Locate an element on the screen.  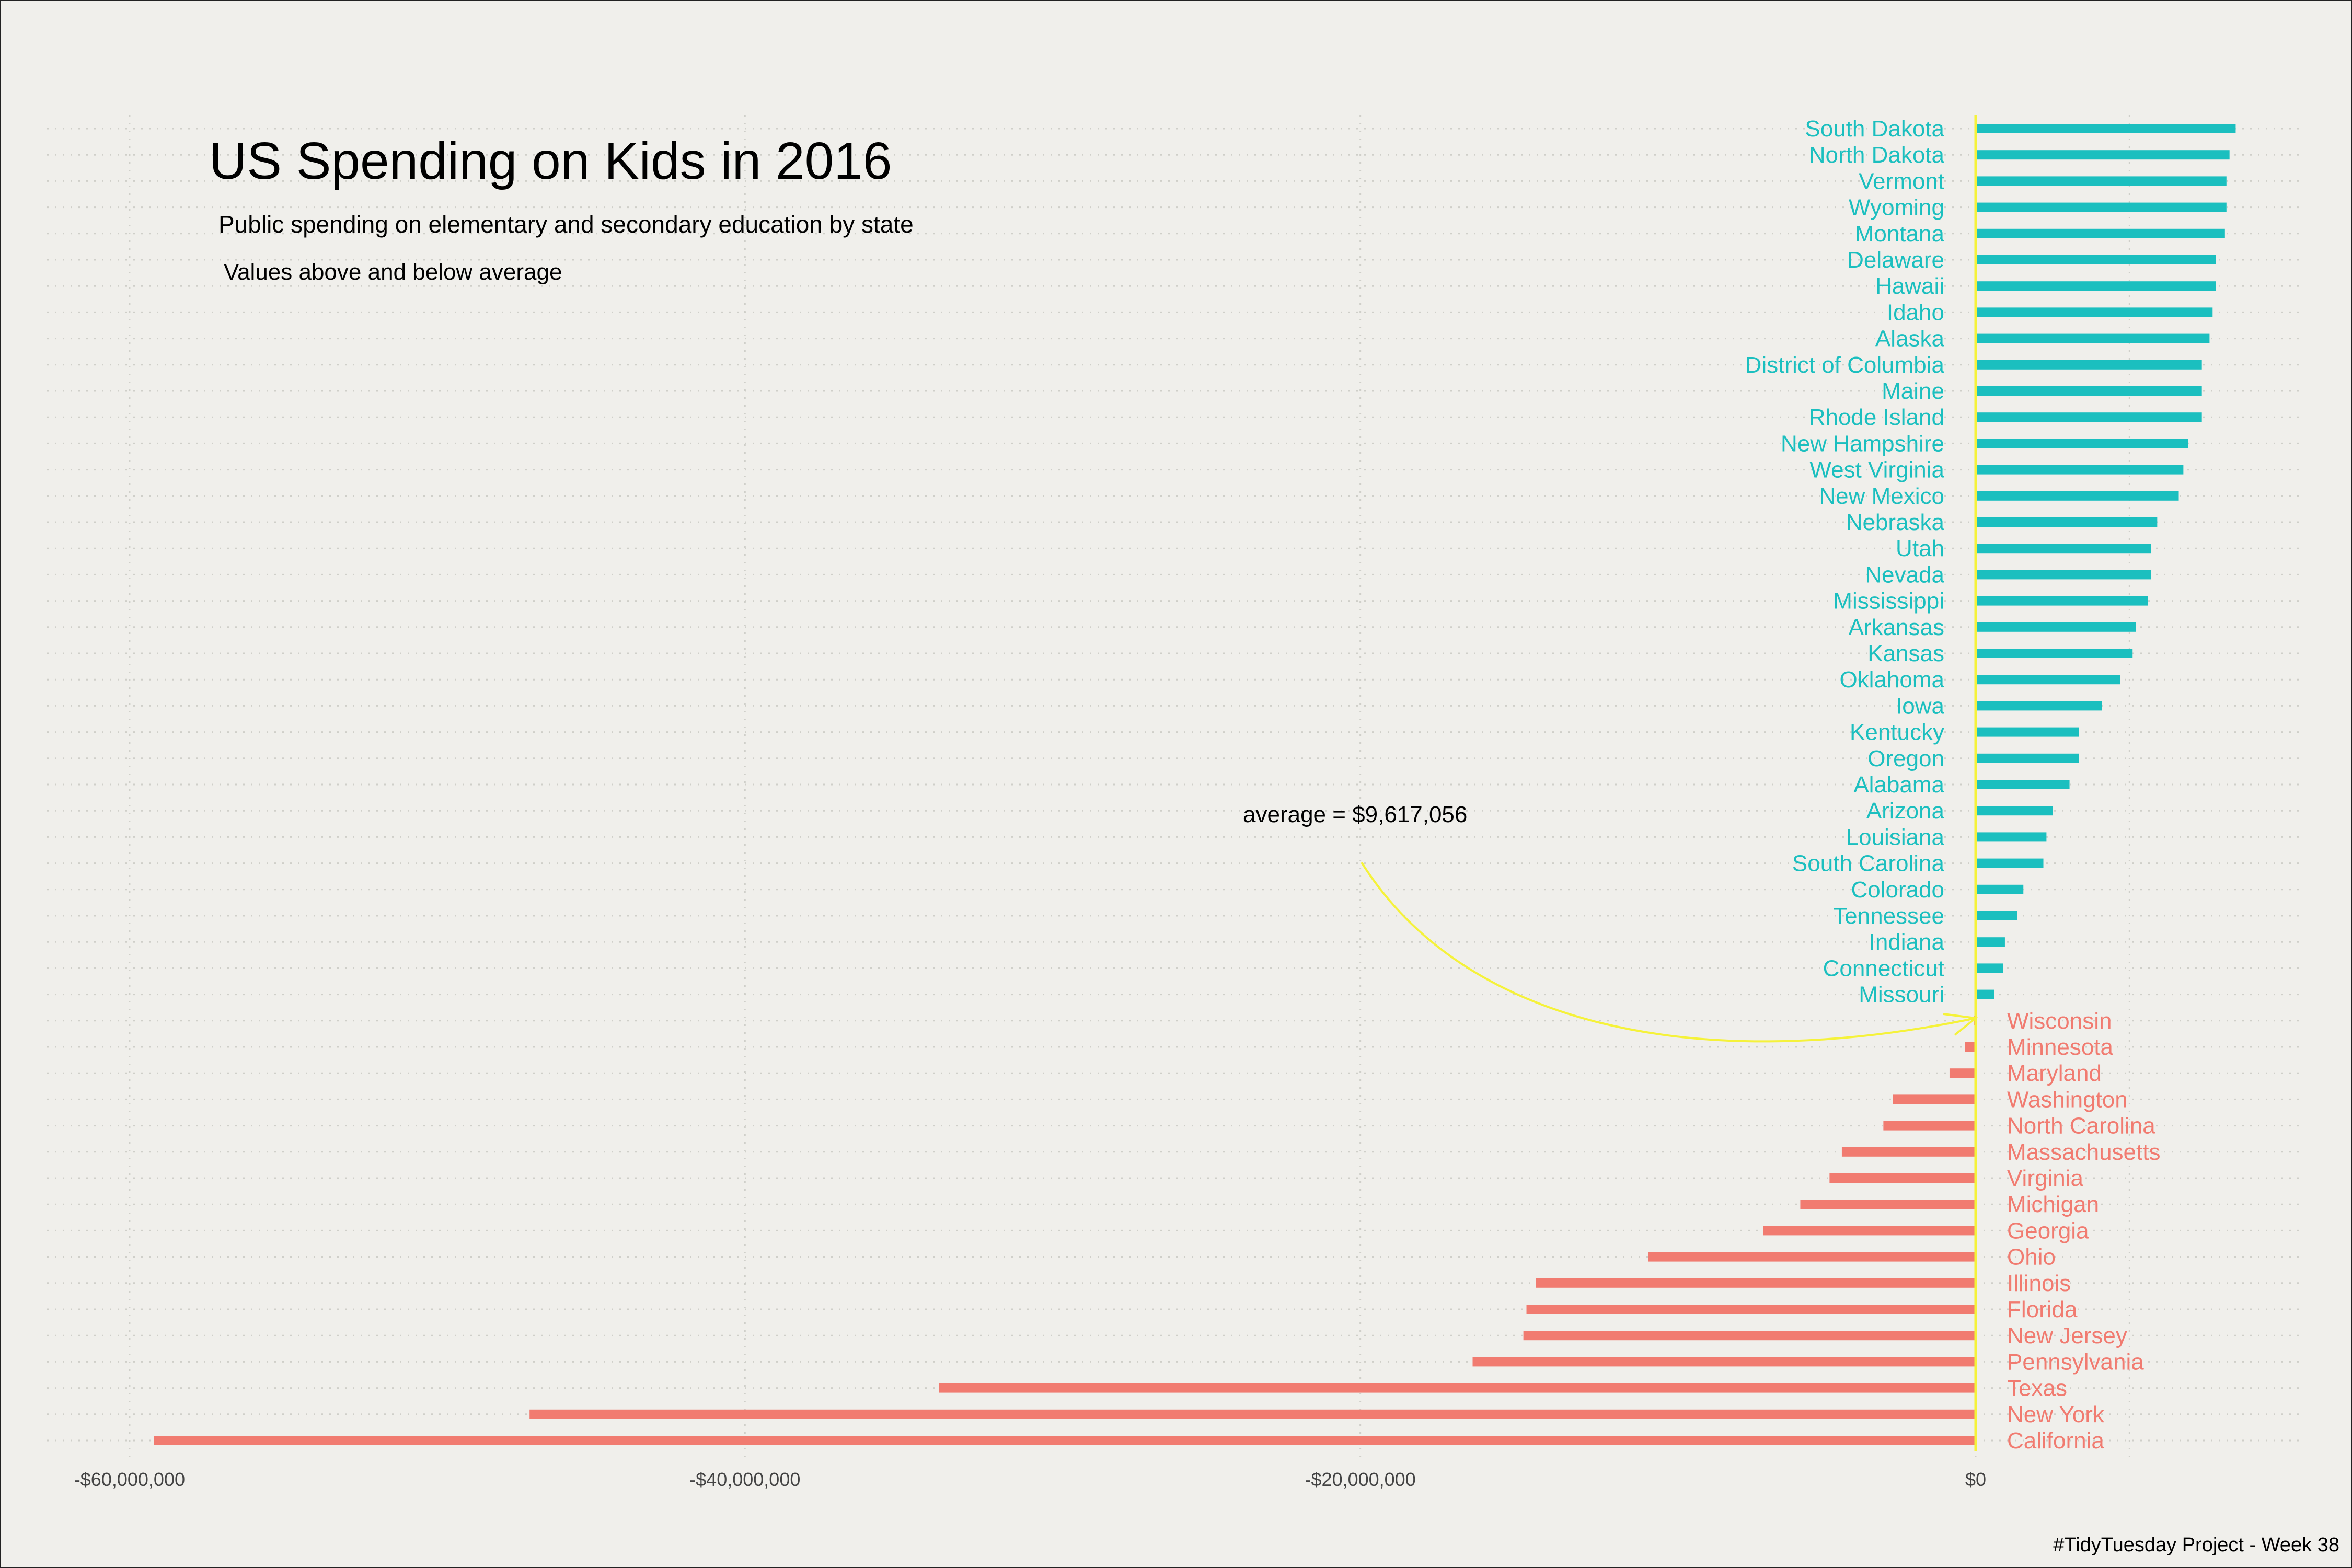
category-label: South Dakota is located at coordinates (1874, 129).